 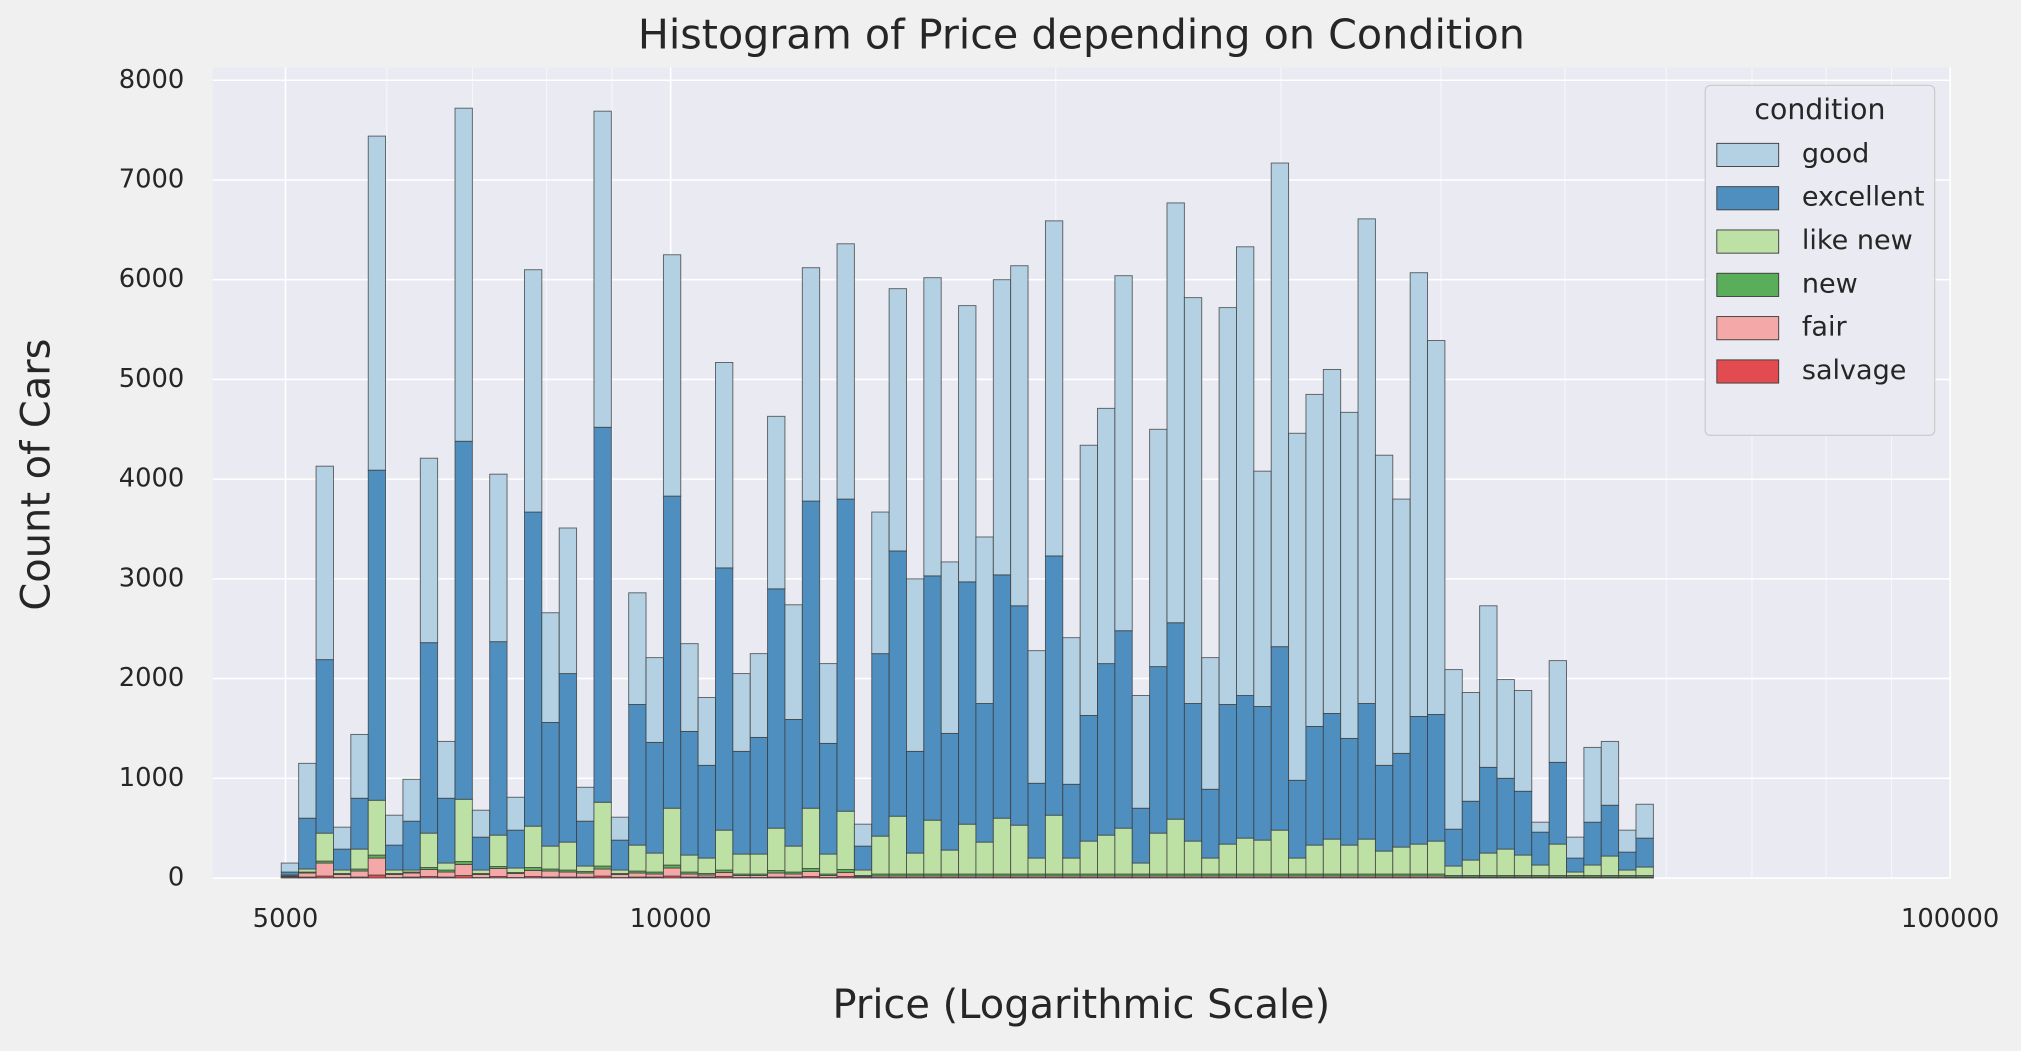 I want to click on legend-title: condition, so click(x=1819, y=109).